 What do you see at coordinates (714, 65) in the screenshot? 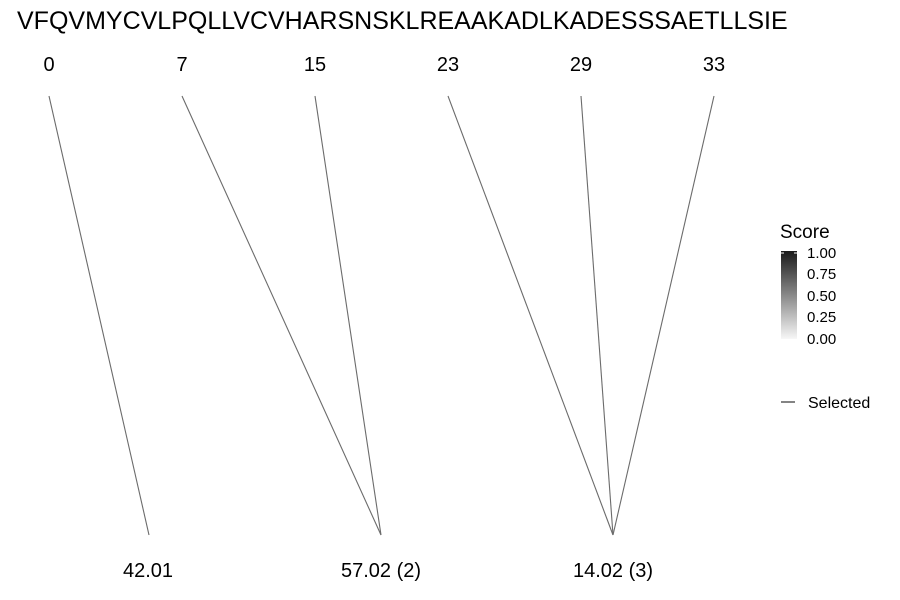
I see `cut-position-label: 33` at bounding box center [714, 65].